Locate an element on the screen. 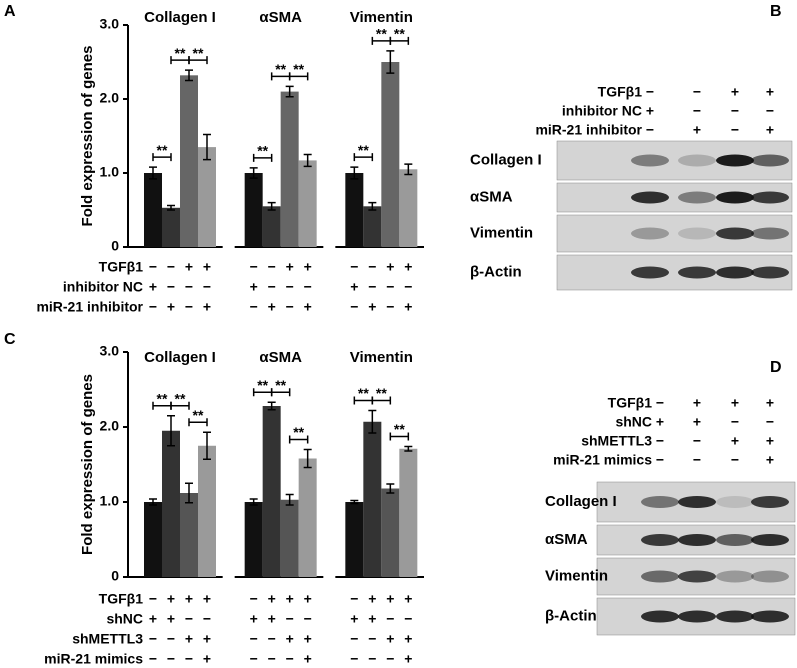 Image resolution: width=797 pixels, height=668 pixels. panel-label: B is located at coordinates (776, 11).